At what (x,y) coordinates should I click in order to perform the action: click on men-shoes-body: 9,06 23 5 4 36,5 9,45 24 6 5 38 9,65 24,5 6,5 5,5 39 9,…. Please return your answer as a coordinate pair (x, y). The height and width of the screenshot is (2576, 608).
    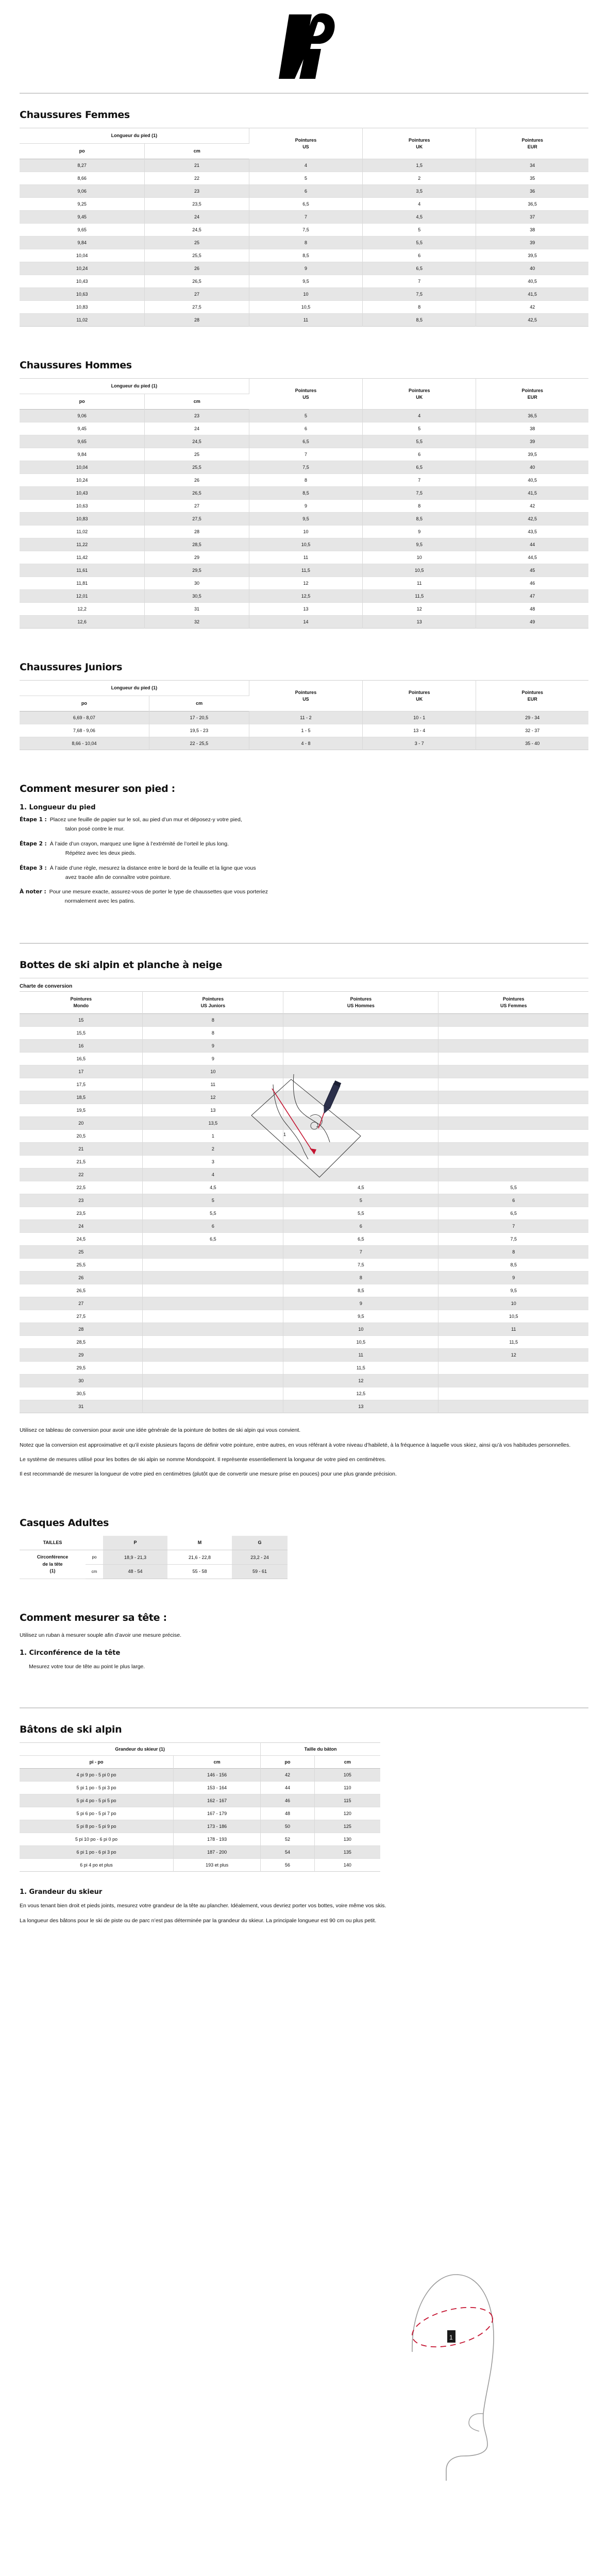
    Looking at the image, I should click on (304, 519).